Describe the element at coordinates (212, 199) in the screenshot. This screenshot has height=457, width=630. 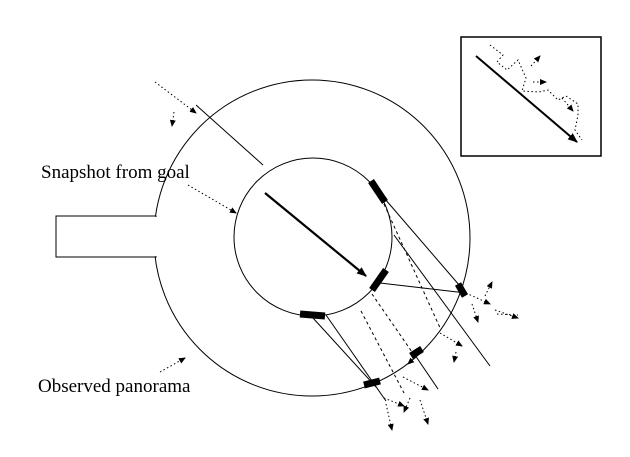
I see `snapshot-pointer` at that location.